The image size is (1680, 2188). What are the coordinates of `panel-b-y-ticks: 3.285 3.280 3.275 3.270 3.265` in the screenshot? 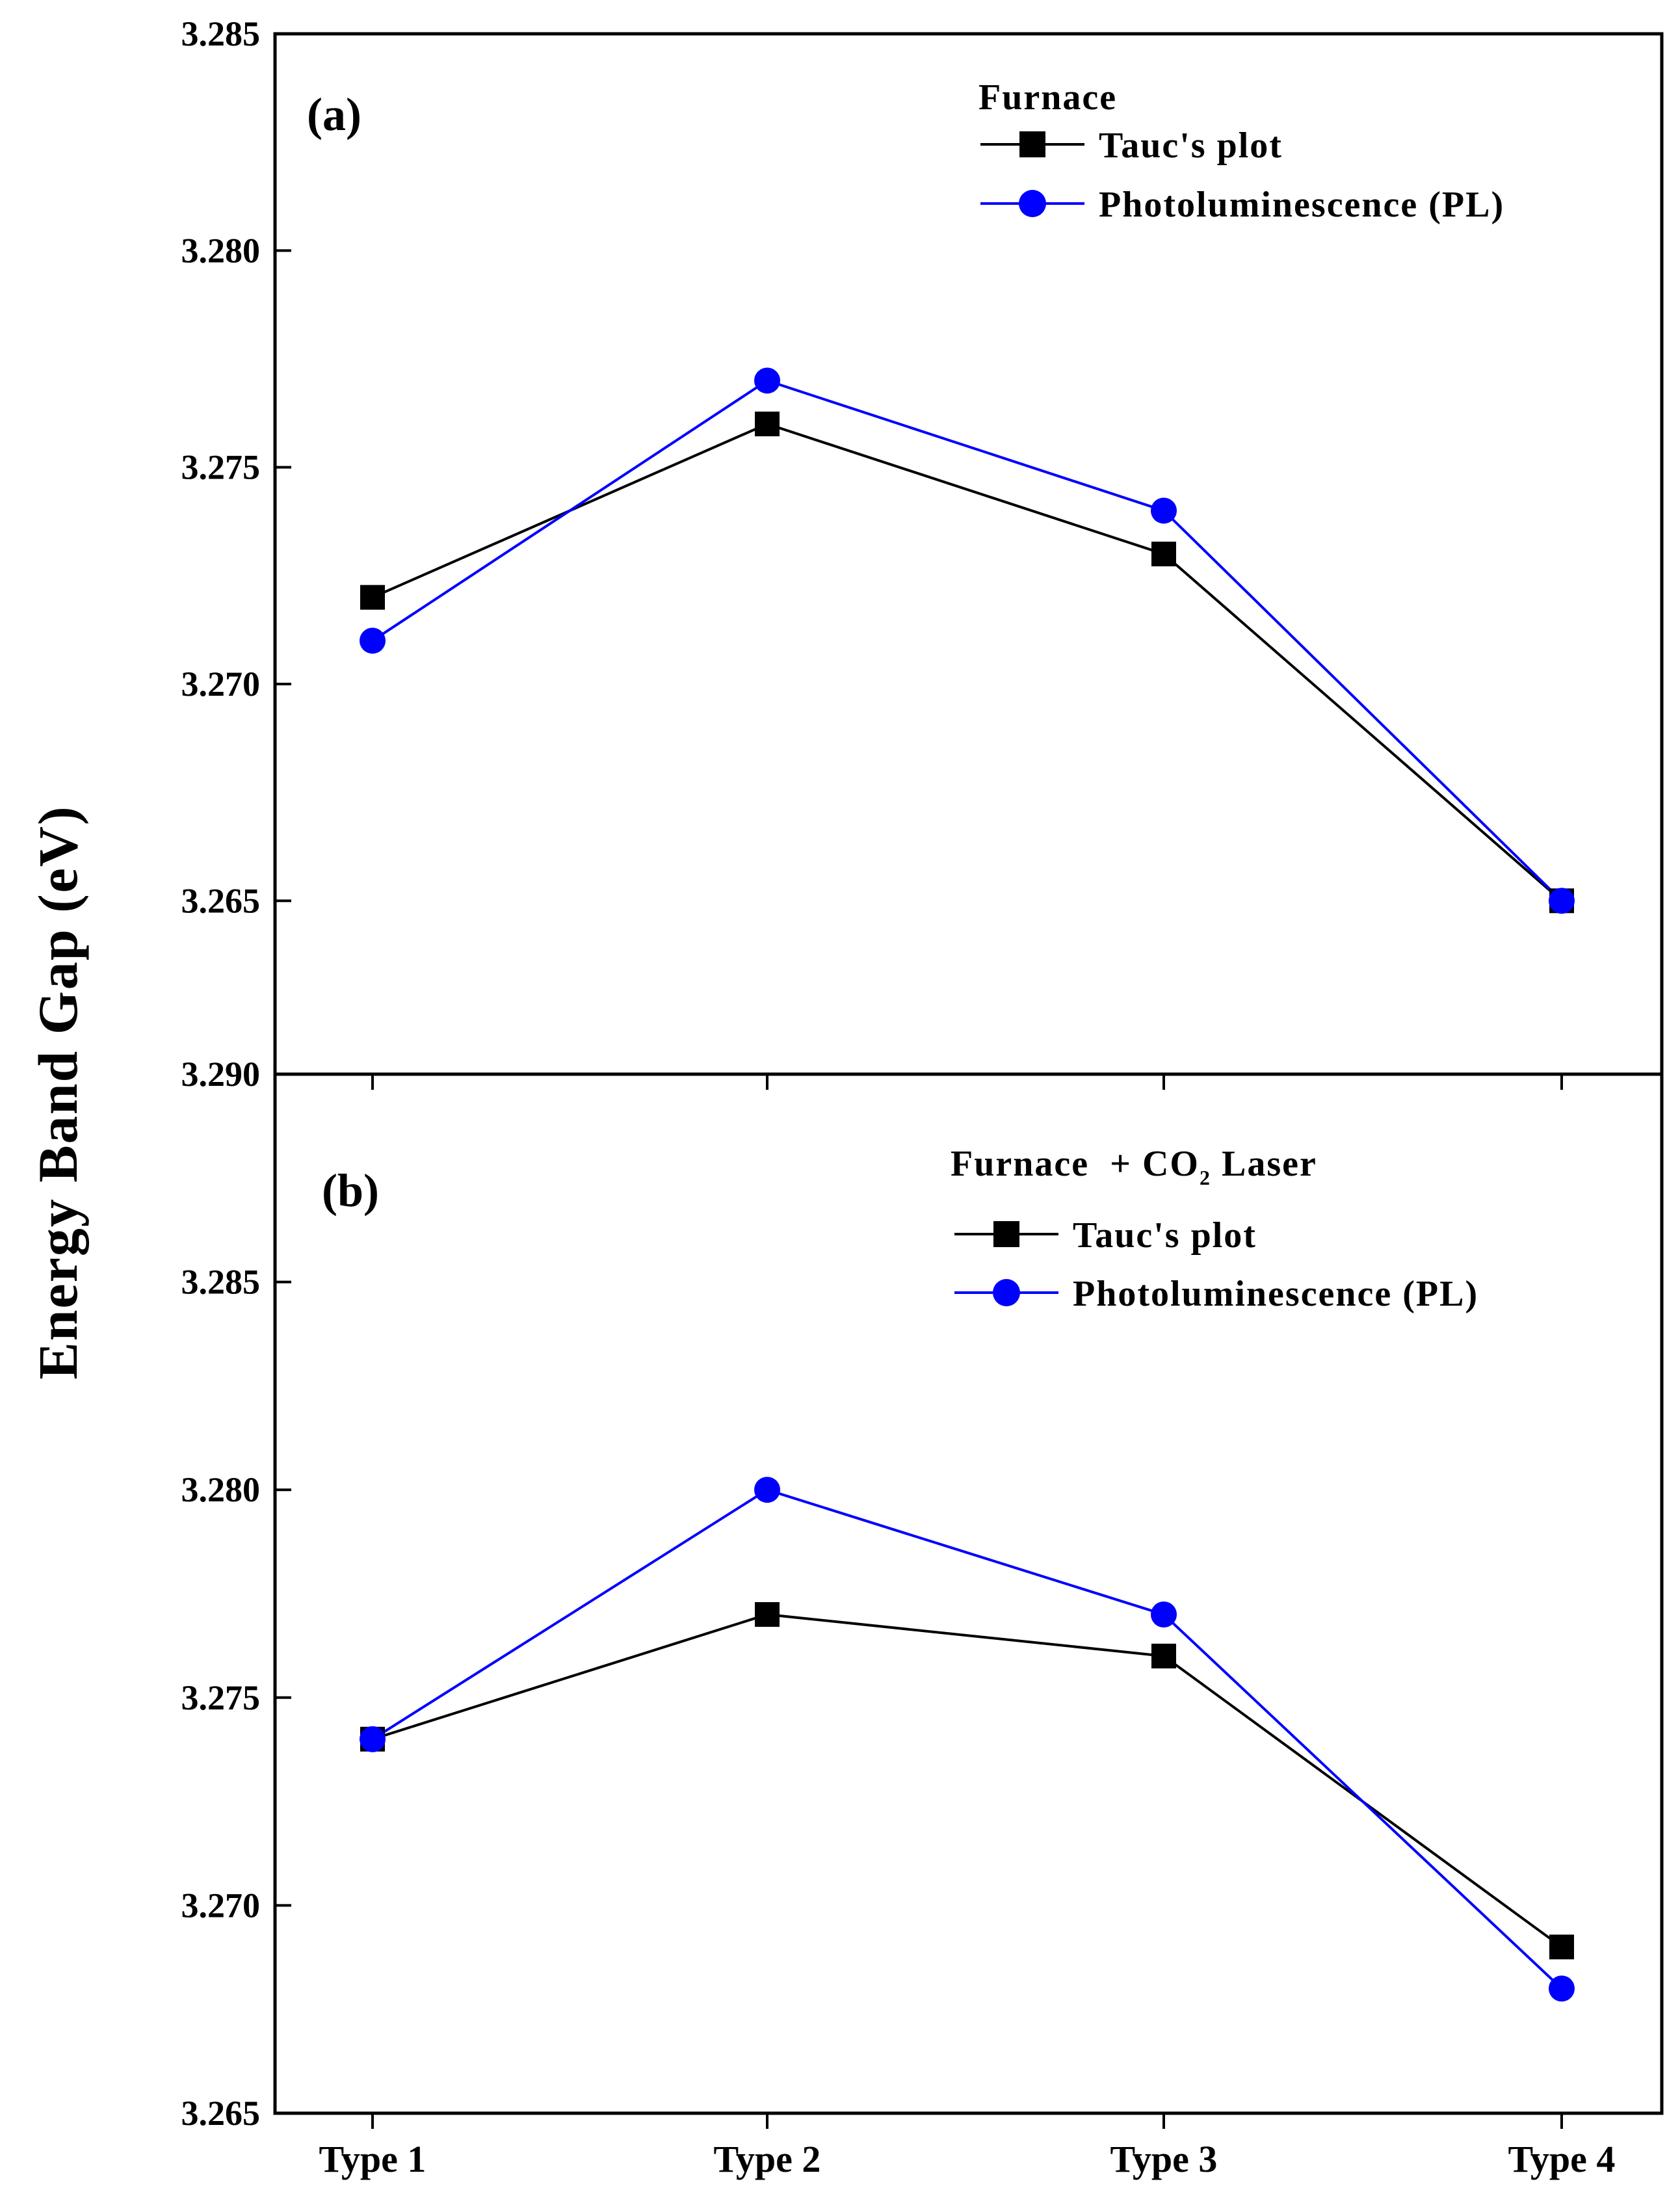 It's located at (236, 1698).